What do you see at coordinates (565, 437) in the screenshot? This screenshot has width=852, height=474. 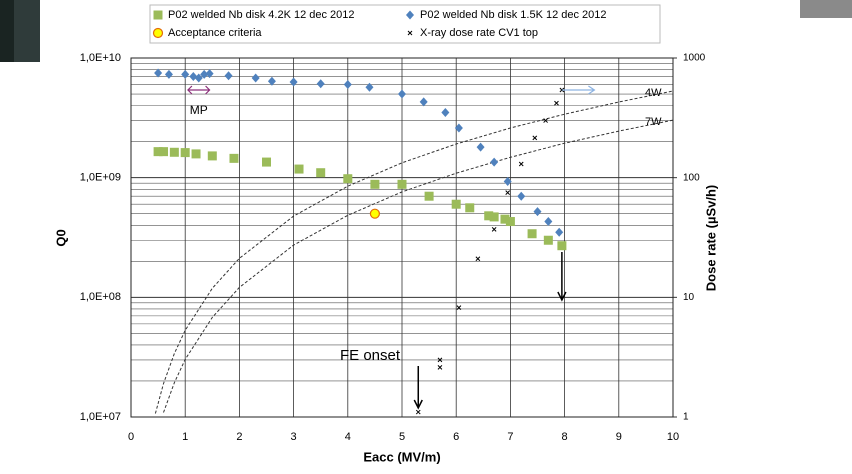 I see `x-tick-label: 8` at bounding box center [565, 437].